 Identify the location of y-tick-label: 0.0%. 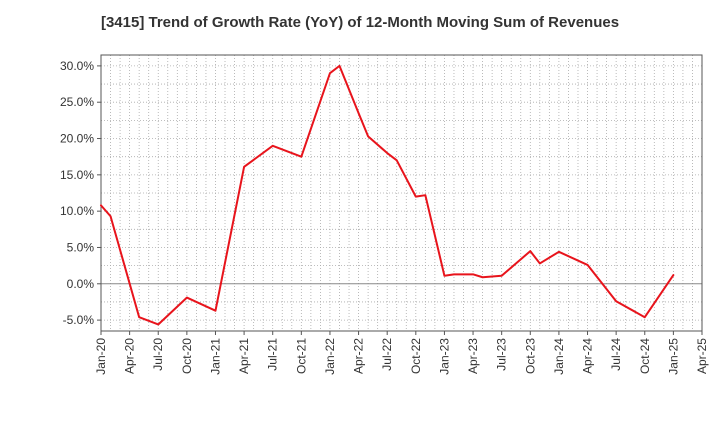
(81, 284).